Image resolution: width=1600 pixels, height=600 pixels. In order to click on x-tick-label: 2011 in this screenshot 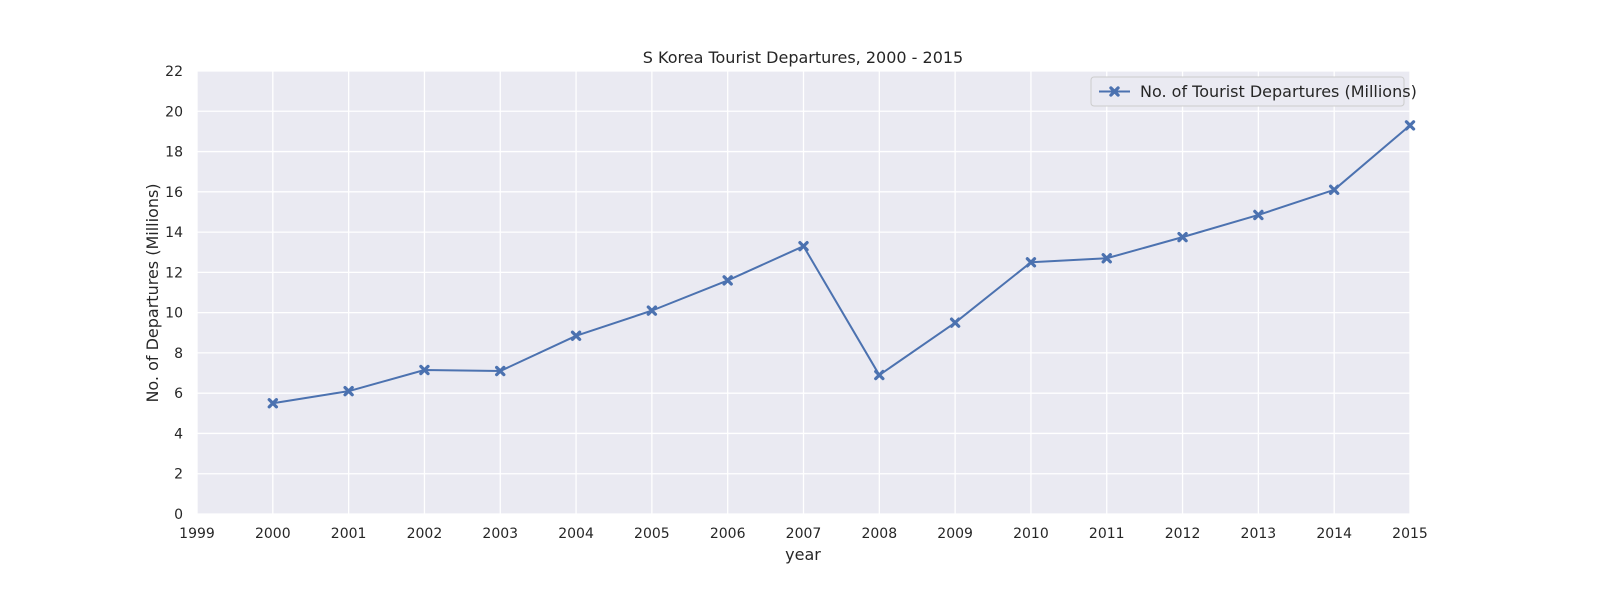, I will do `click(1107, 534)`.